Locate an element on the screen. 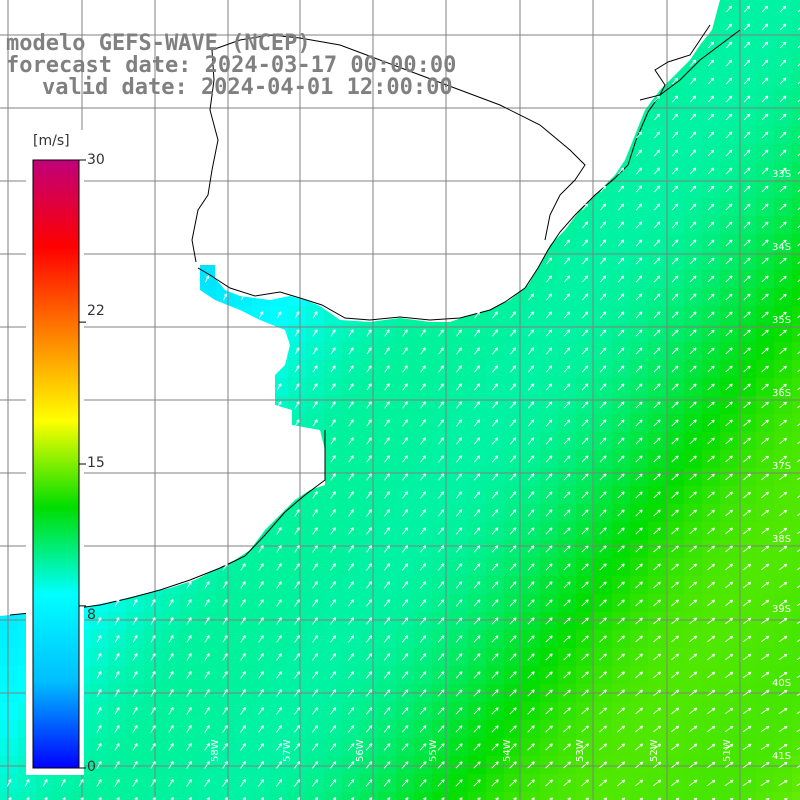 The image size is (800, 800). lon-label-57W: 57W is located at coordinates (287, 750).